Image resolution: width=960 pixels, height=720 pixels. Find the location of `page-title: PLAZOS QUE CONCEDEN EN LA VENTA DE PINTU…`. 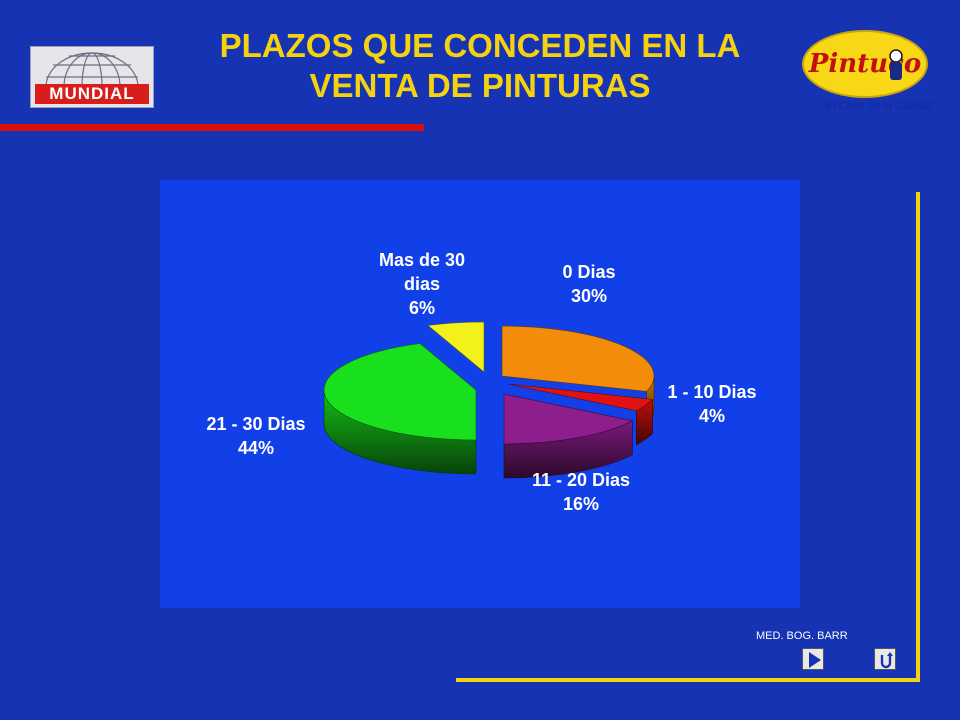

page-title: PLAZOS QUE CONCEDEN EN LA VENTA DE PINTU… is located at coordinates (480, 66).